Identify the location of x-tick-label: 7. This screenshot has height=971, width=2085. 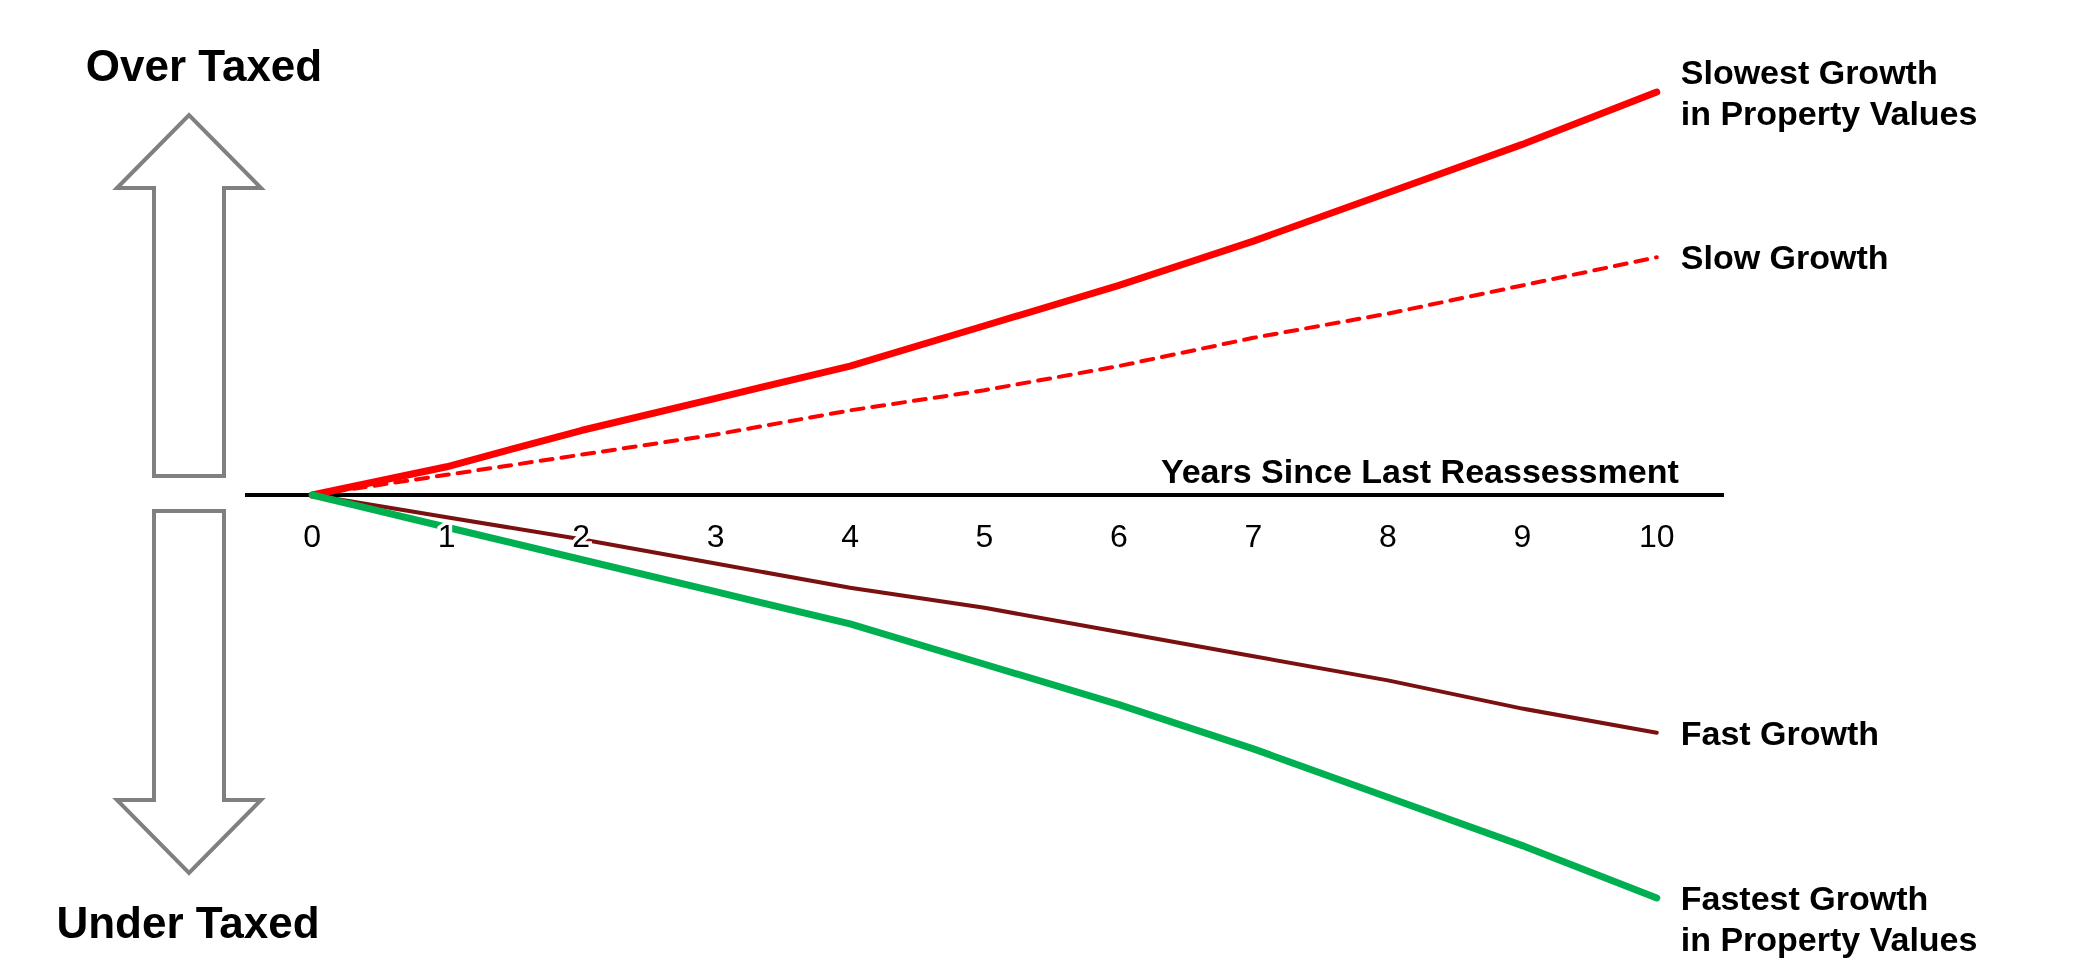
(1253, 536).